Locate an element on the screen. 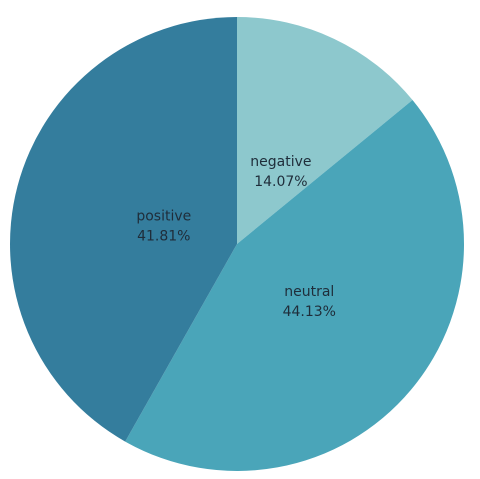 The image size is (480, 479). pie-slice-value-neutral: 44.13% is located at coordinates (309, 312).